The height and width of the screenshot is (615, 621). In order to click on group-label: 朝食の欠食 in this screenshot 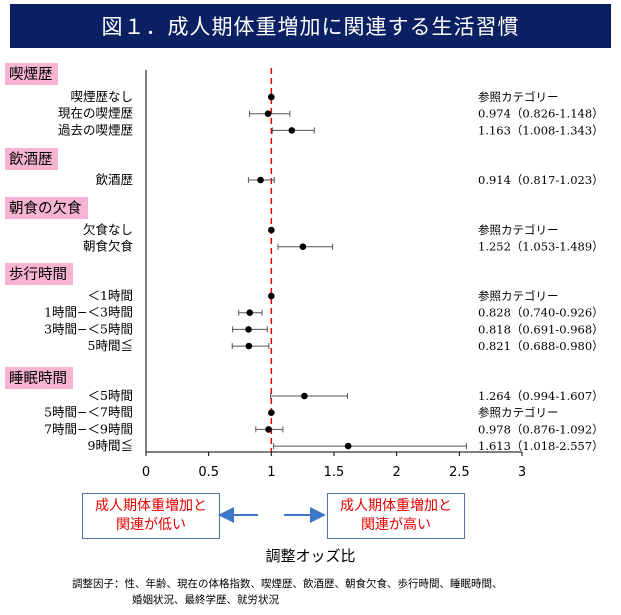, I will do `click(45, 208)`.